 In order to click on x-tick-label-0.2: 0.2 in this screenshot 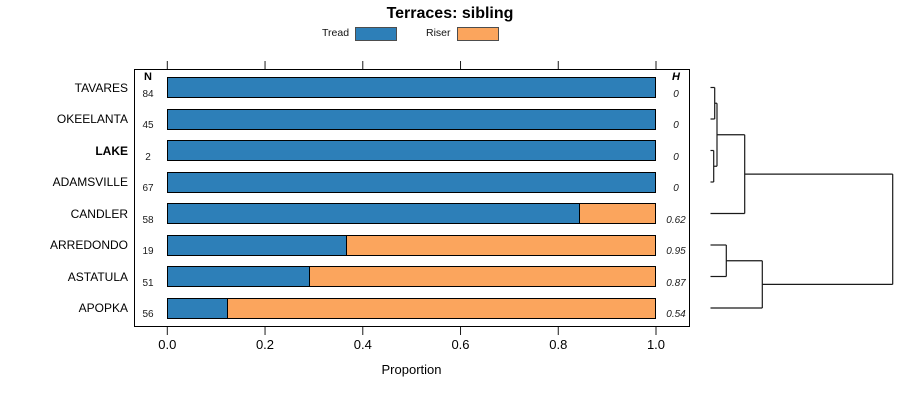, I will do `click(265, 344)`.